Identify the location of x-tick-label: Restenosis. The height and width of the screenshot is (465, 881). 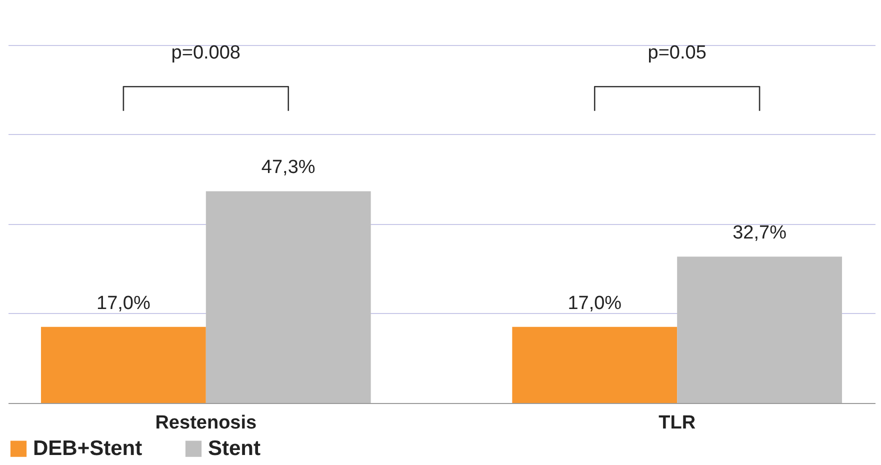
(206, 423).